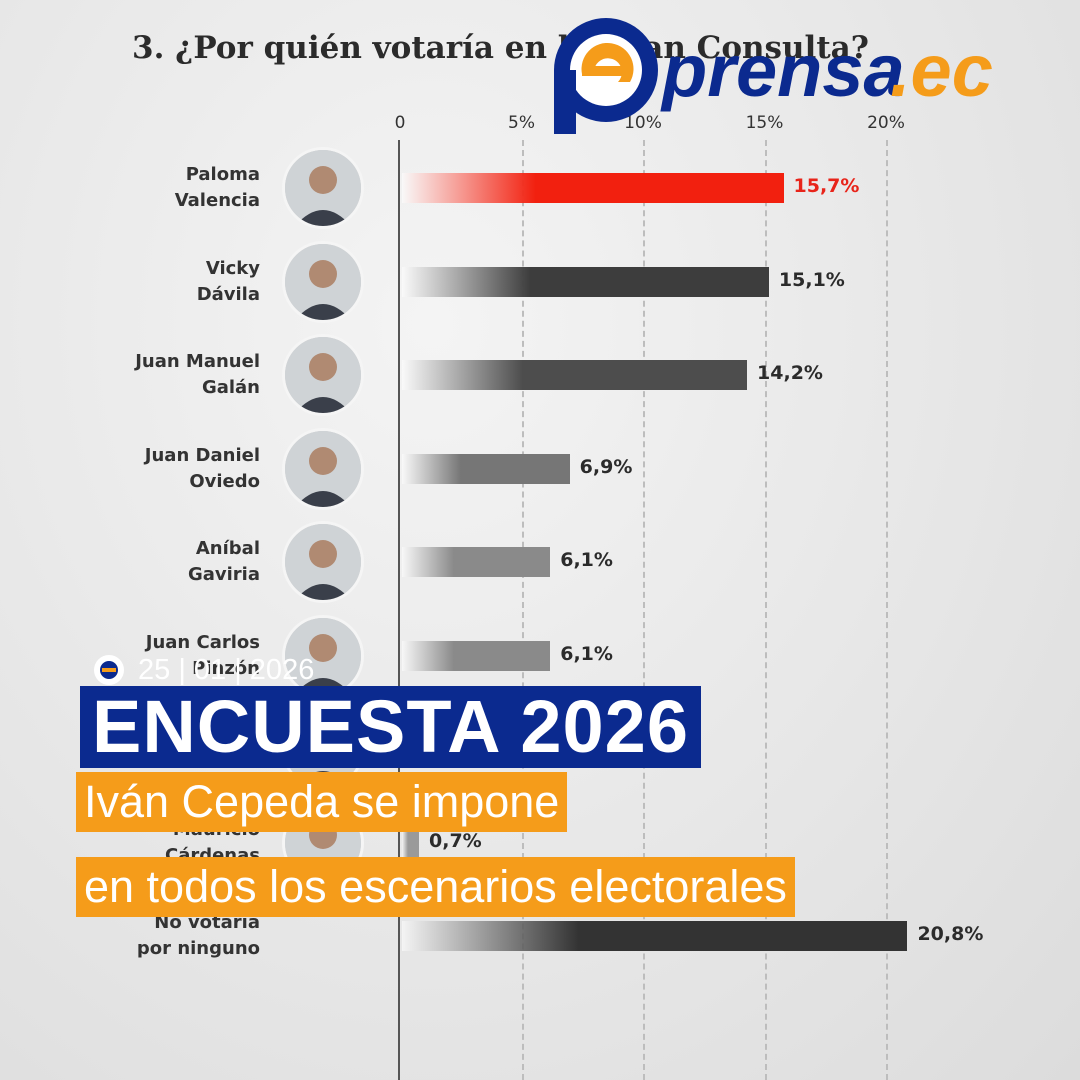 This screenshot has height=1080, width=1080. I want to click on x-tick-label: 5%, so click(521, 123).